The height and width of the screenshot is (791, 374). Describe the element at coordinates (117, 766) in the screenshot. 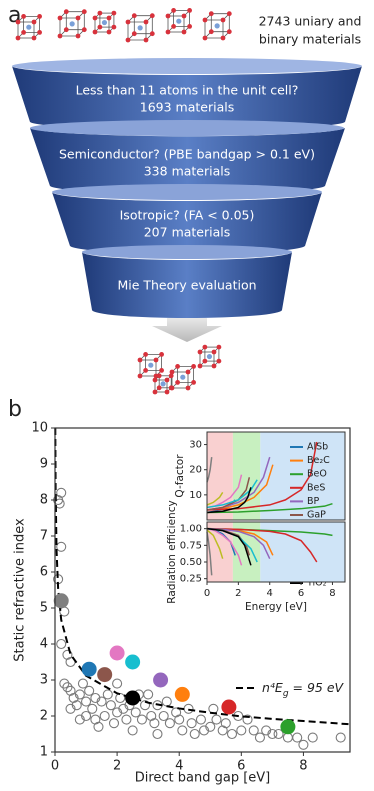

I see `x-tick-label: 2` at that location.